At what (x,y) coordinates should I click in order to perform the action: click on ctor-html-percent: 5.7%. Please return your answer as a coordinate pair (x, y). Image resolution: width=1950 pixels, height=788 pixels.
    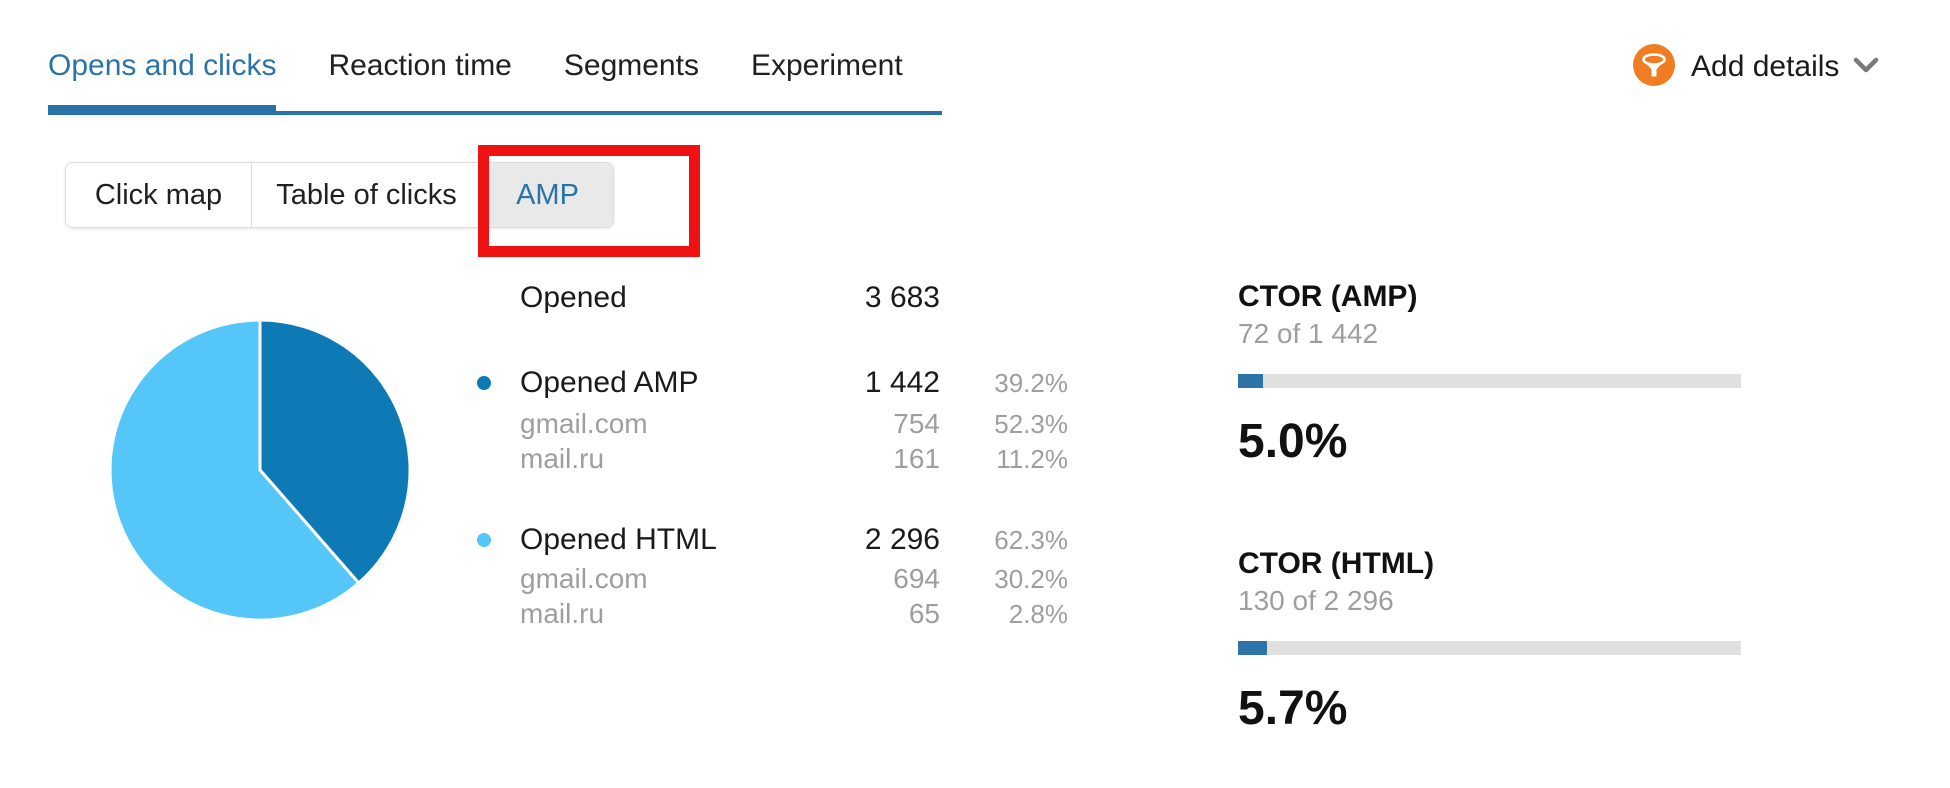
    Looking at the image, I should click on (1293, 708).